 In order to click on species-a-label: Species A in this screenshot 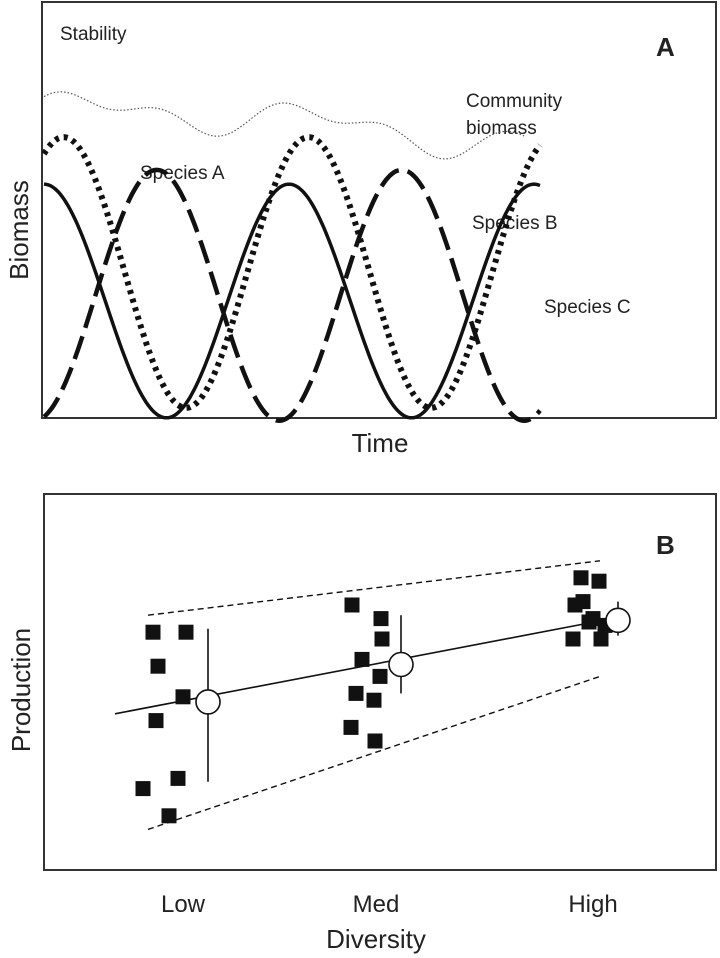, I will do `click(182, 173)`.